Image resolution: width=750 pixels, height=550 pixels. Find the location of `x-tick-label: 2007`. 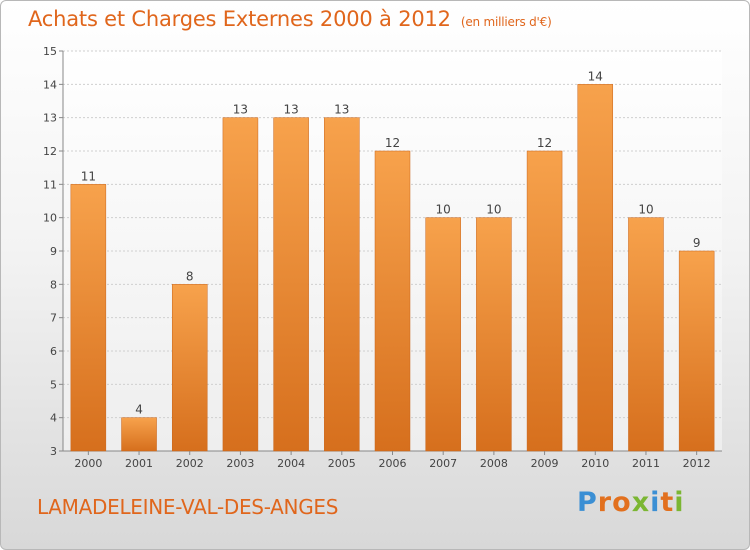

x-tick-label: 2007 is located at coordinates (443, 463).